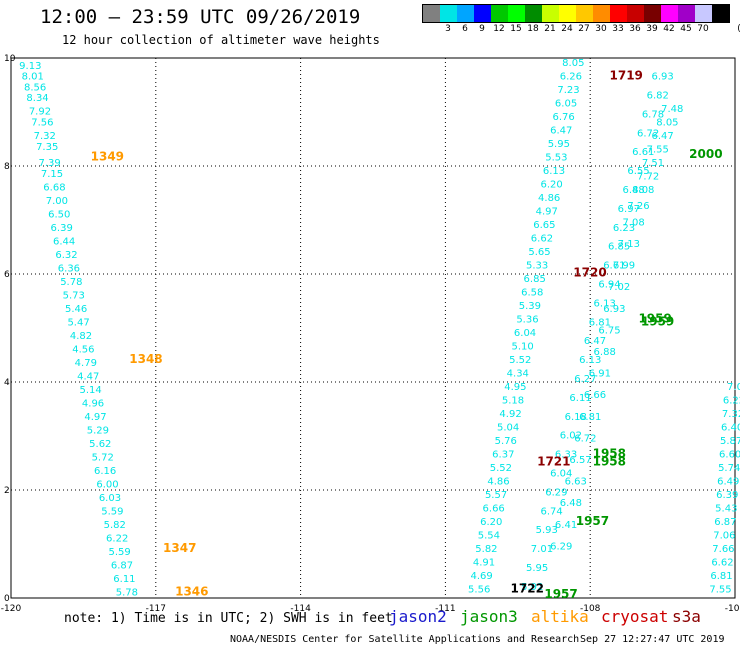  Describe the element at coordinates (667, 123) in the screenshot. I see `wave-height-point: 8.05` at that location.